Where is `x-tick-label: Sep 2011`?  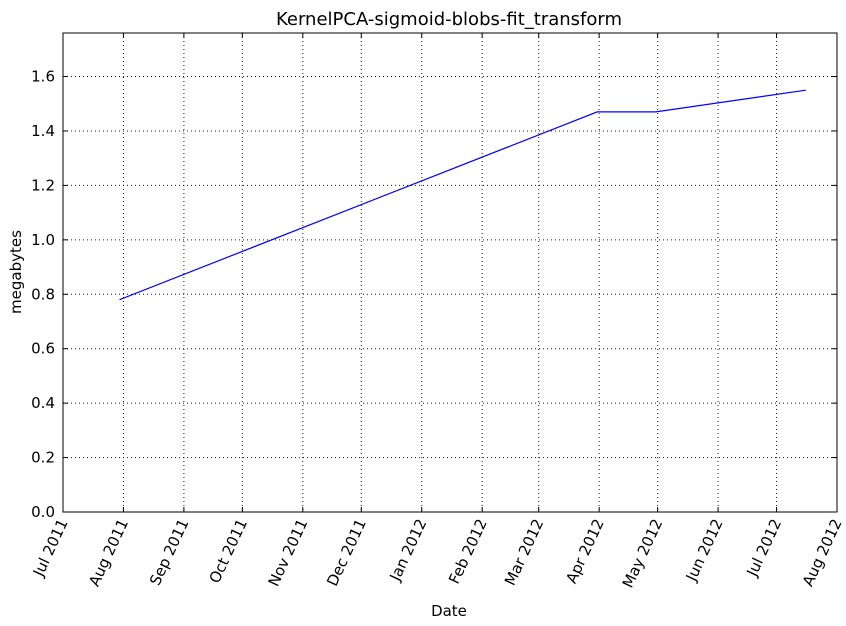 x-tick-label: Sep 2011 is located at coordinates (169, 552).